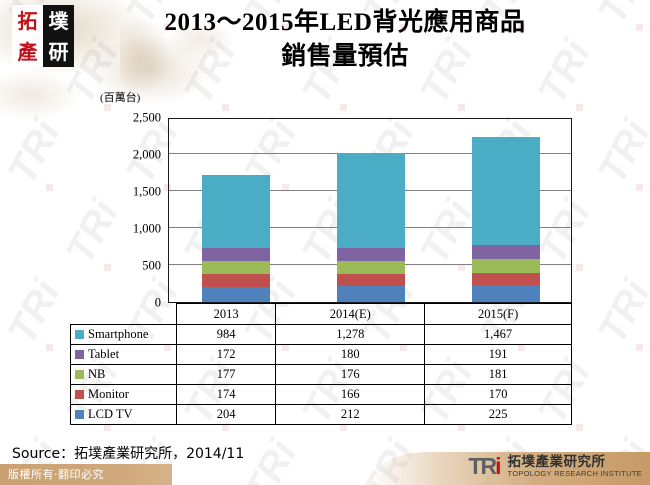 This screenshot has width=650, height=485. Describe the element at coordinates (27, 51) in the screenshot. I see `logo-char-3: 產` at that location.